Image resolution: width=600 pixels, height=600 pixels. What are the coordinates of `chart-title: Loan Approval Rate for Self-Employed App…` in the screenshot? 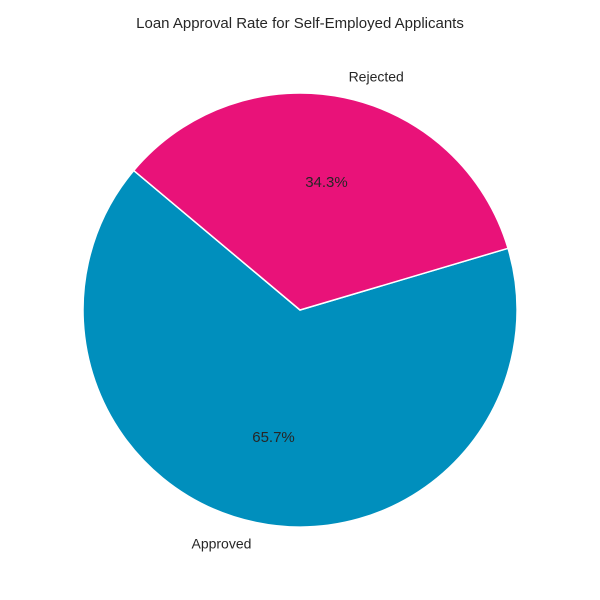 It's located at (300, 23).